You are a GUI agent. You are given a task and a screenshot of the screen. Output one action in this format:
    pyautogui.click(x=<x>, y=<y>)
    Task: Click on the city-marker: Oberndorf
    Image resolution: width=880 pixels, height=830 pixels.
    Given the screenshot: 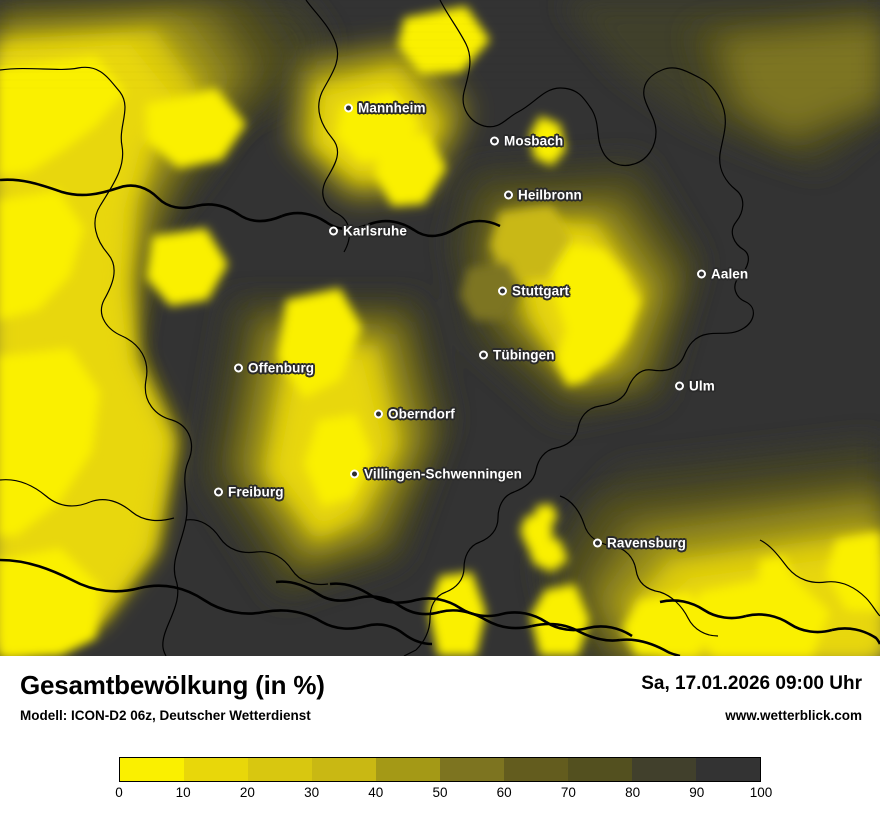 What is the action you would take?
    pyautogui.click(x=414, y=414)
    